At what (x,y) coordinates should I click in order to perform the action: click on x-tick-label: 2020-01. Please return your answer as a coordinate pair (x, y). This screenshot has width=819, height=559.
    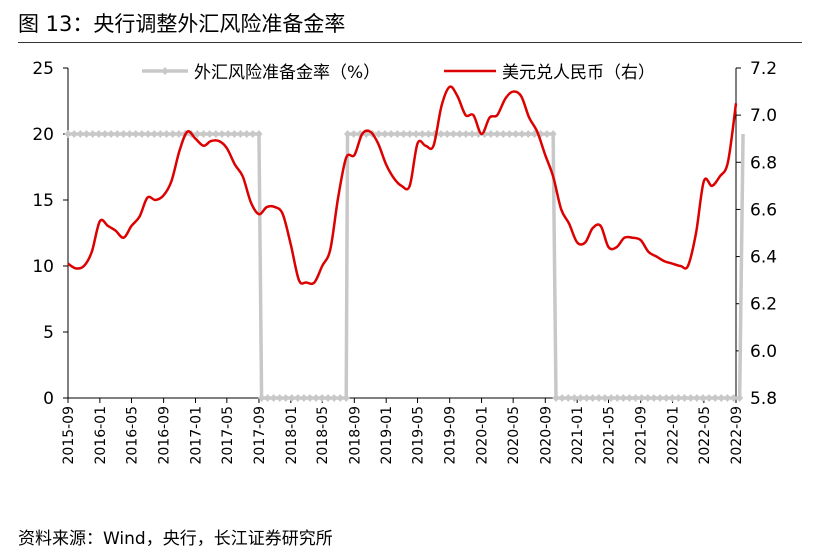
    Looking at the image, I should click on (483, 435).